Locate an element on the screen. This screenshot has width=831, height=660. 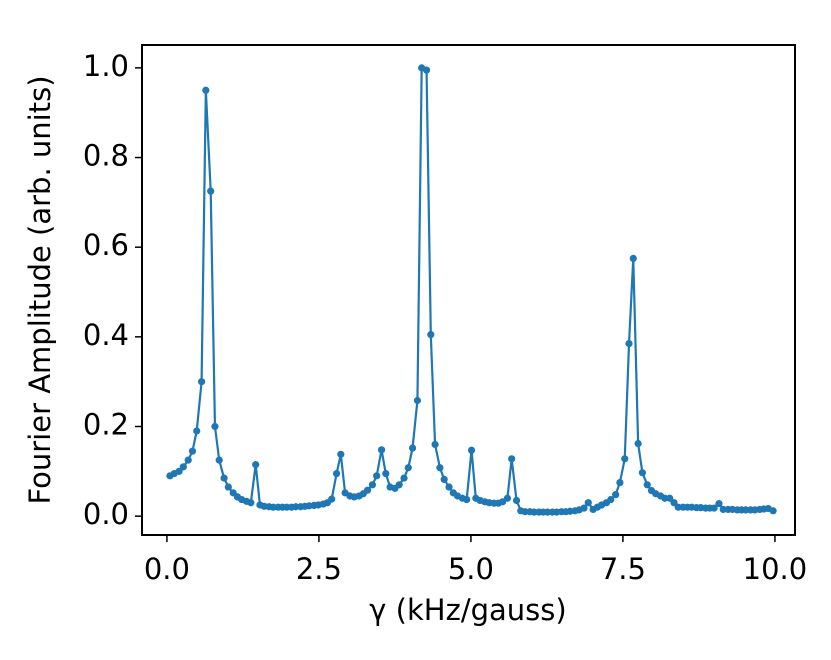
x-tick-label: 2.5 is located at coordinates (319, 569).